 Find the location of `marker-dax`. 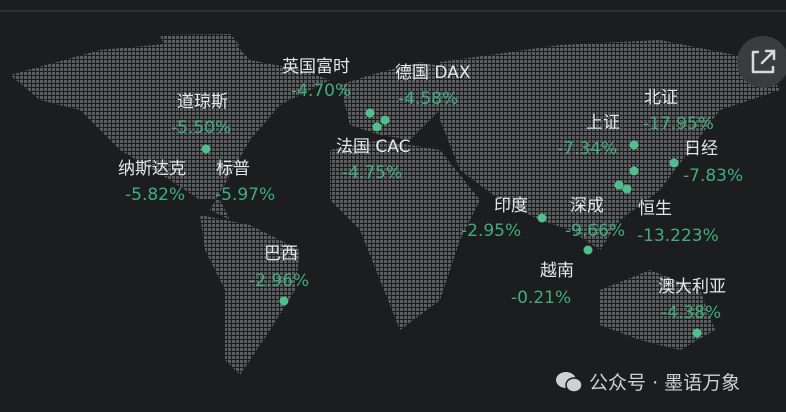

marker-dax is located at coordinates (385, 120).